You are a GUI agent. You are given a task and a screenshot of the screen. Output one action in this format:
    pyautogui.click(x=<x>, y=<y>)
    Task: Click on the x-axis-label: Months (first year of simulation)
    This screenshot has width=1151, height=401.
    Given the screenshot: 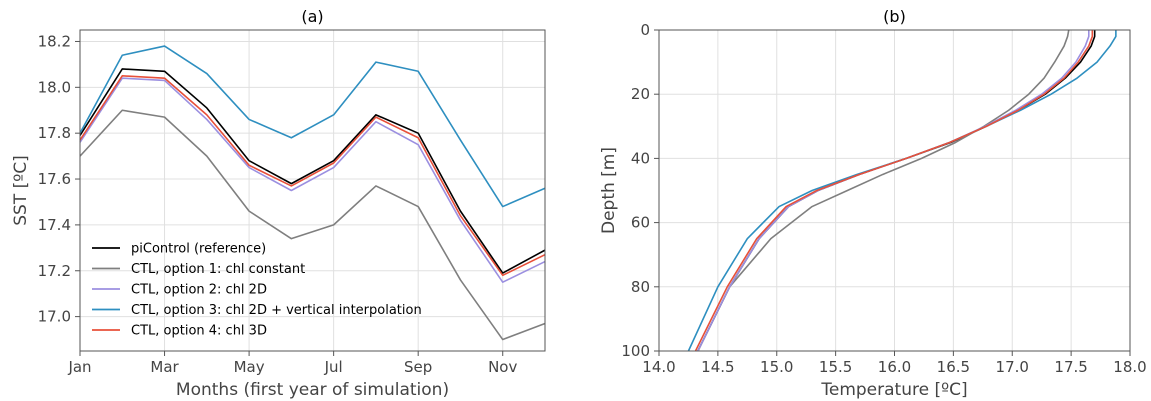 What is the action you would take?
    pyautogui.click(x=312, y=390)
    